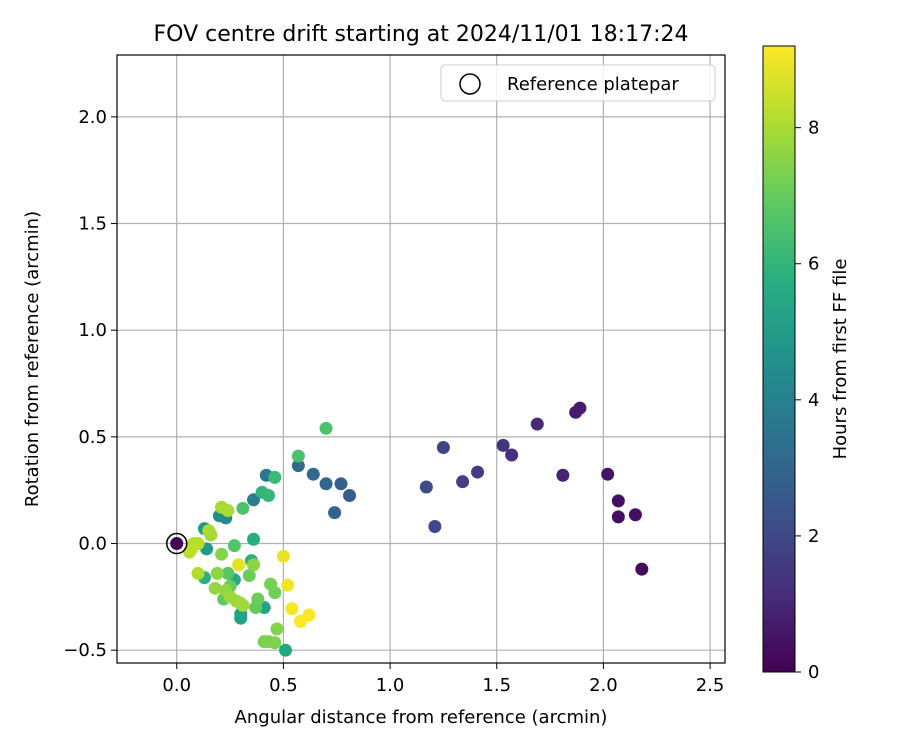 The height and width of the screenshot is (750, 900). I want to click on reference-point, so click(177, 544).